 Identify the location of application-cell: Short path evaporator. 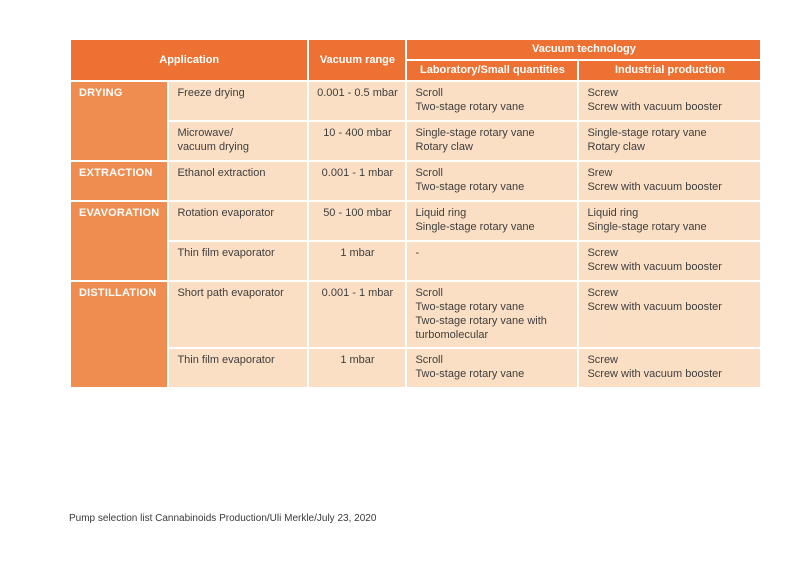
(238, 314).